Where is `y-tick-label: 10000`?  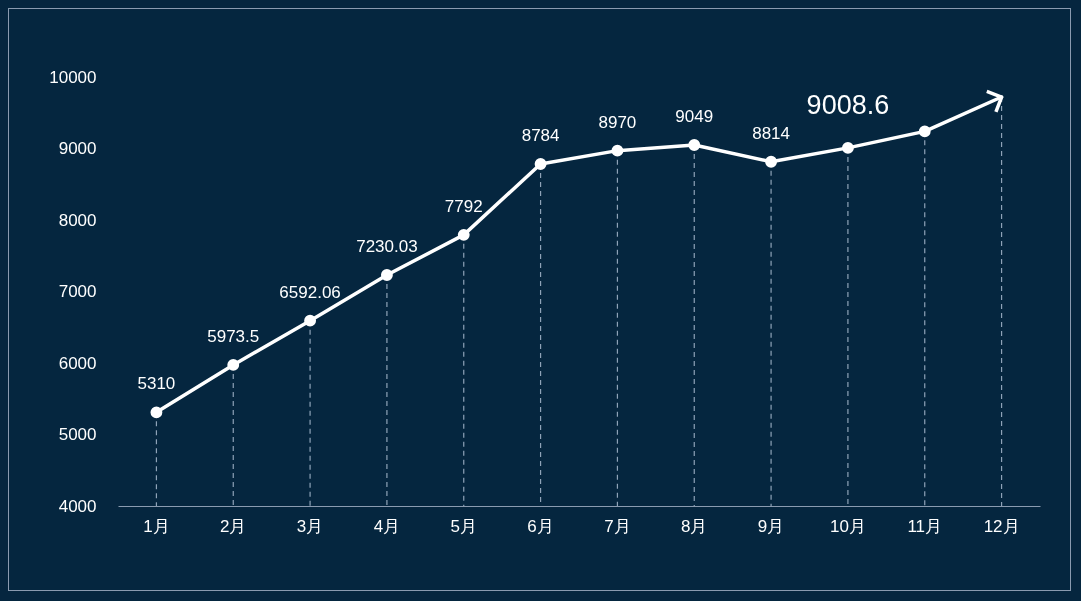 y-tick-label: 10000 is located at coordinates (73, 77).